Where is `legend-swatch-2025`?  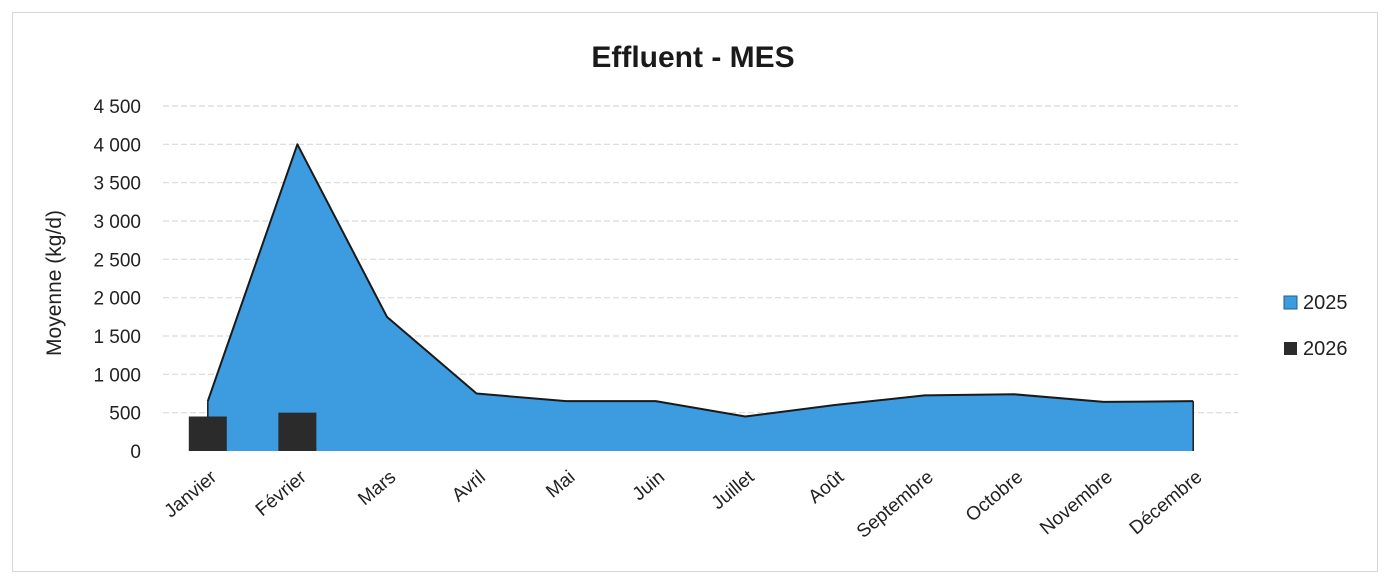
legend-swatch-2025 is located at coordinates (1290, 302).